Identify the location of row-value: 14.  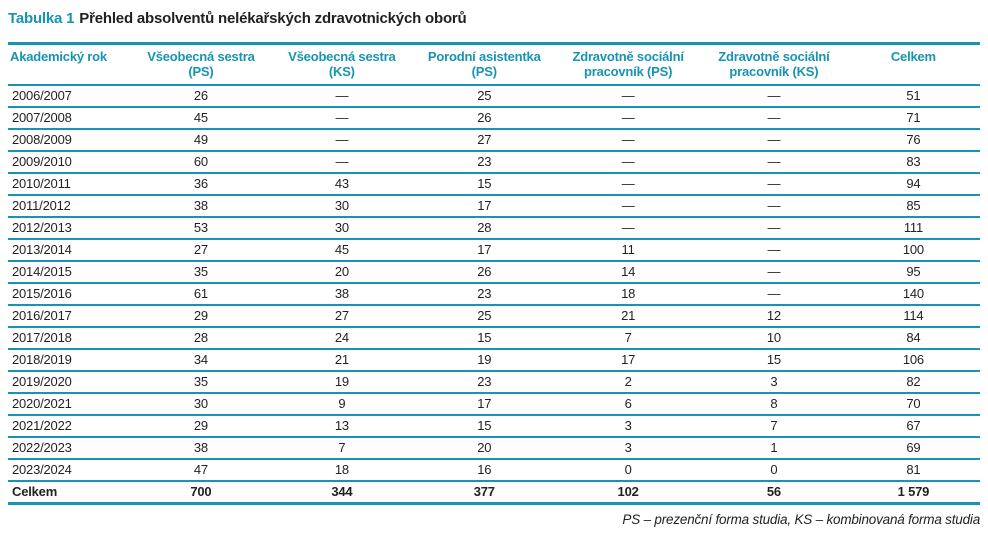
(628, 272).